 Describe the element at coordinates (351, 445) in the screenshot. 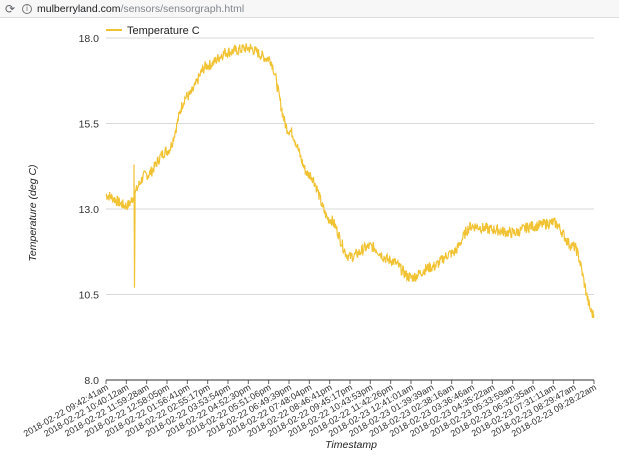

I see `x-axis-label: Timestamp` at that location.